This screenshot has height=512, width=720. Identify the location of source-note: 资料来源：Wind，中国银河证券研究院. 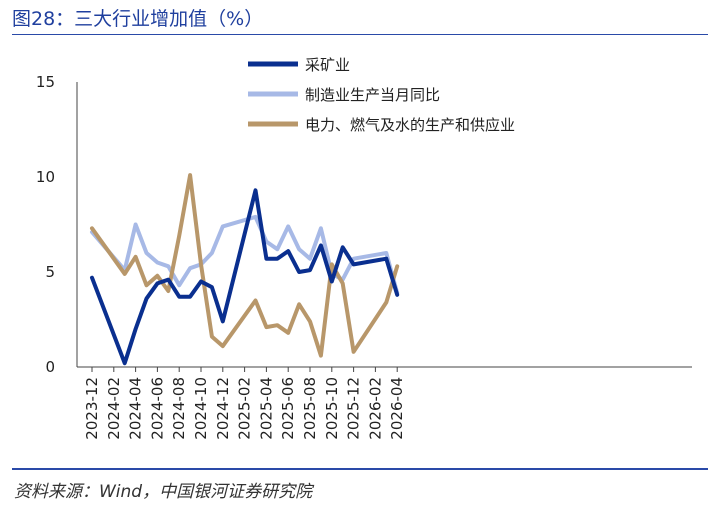
(163, 492).